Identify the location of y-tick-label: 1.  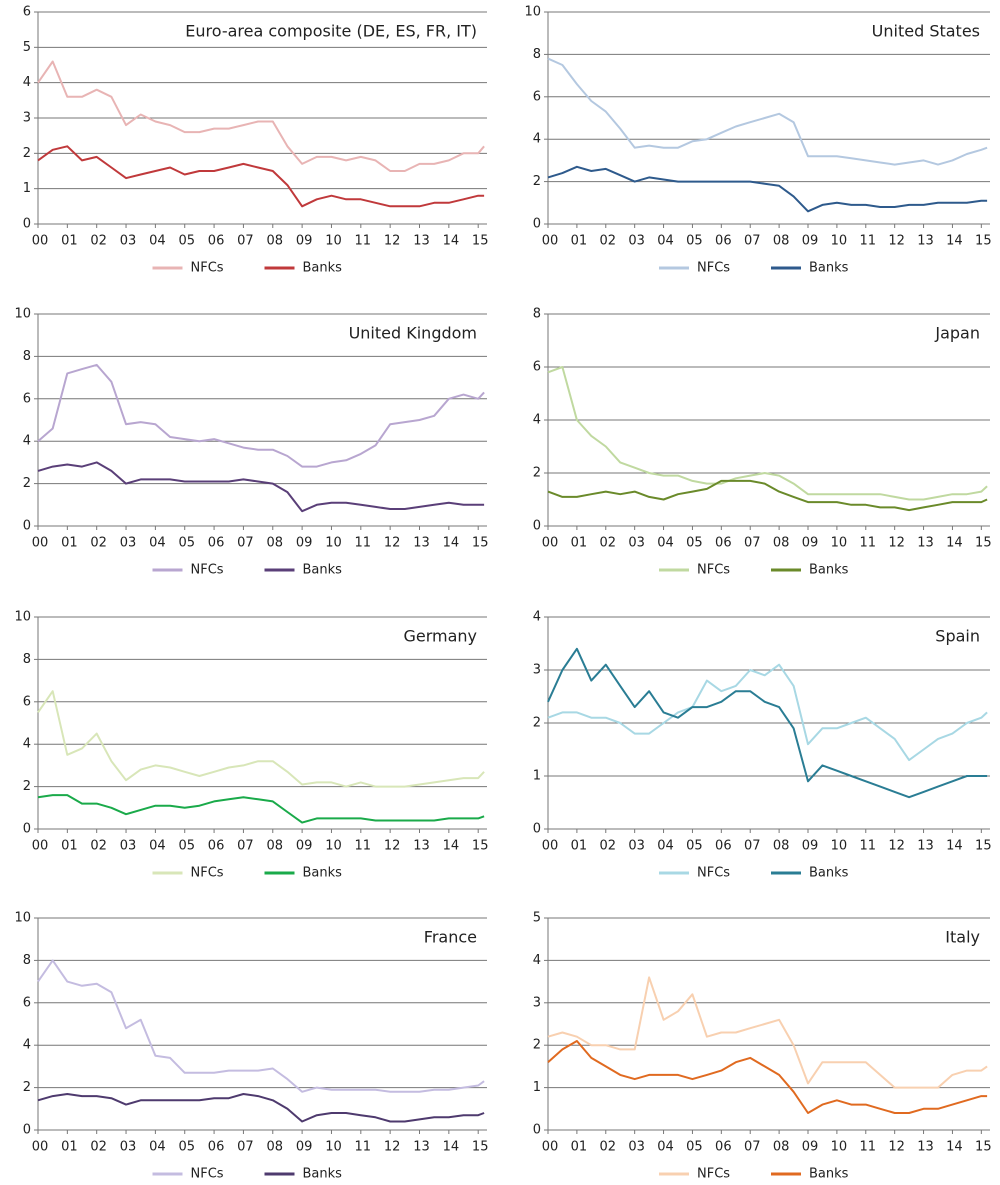
(537, 1087).